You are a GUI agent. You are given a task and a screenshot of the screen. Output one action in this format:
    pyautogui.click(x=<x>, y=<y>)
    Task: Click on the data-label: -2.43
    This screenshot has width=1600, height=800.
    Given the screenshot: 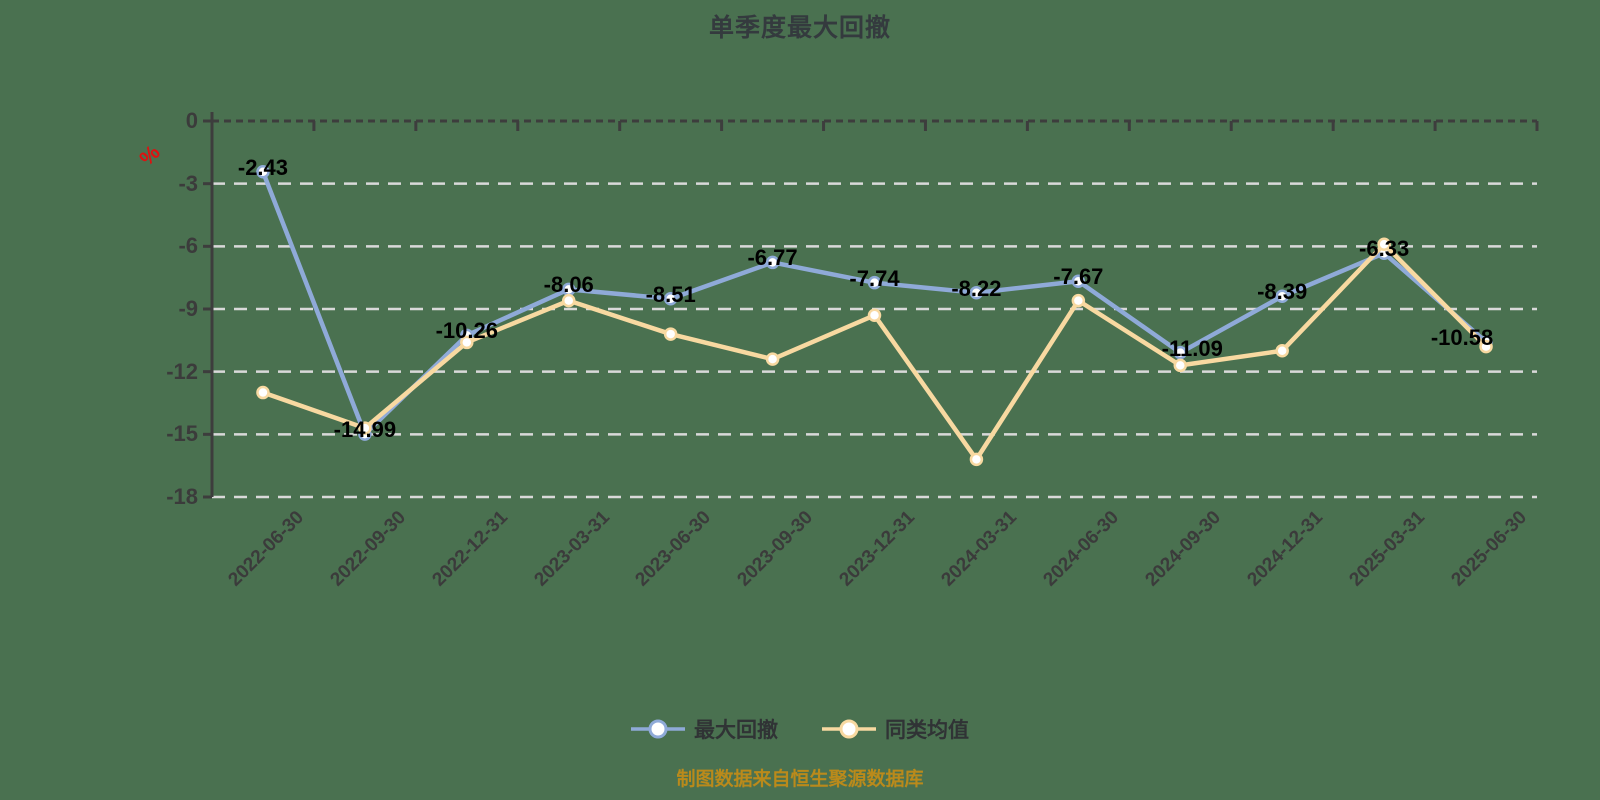 What is the action you would take?
    pyautogui.click(x=263, y=167)
    